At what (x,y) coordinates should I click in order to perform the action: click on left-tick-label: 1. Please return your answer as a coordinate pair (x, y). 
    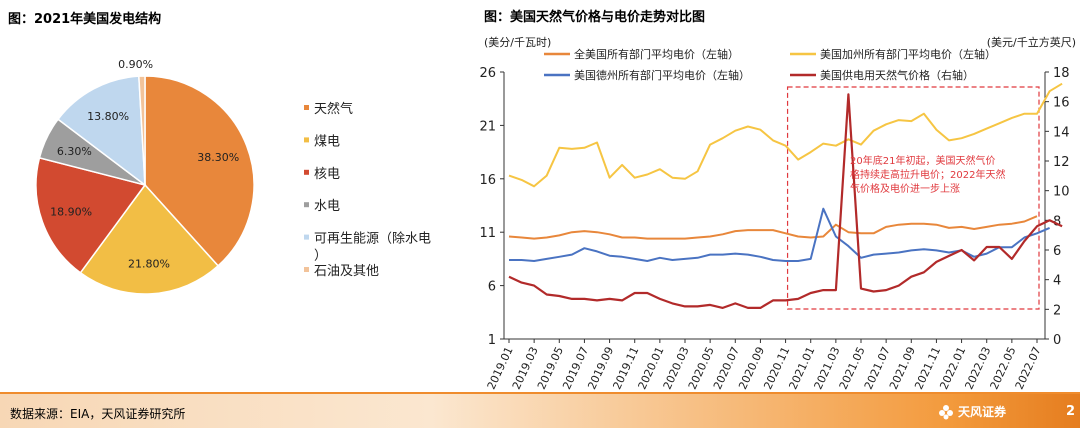
    Looking at the image, I should click on (492, 340).